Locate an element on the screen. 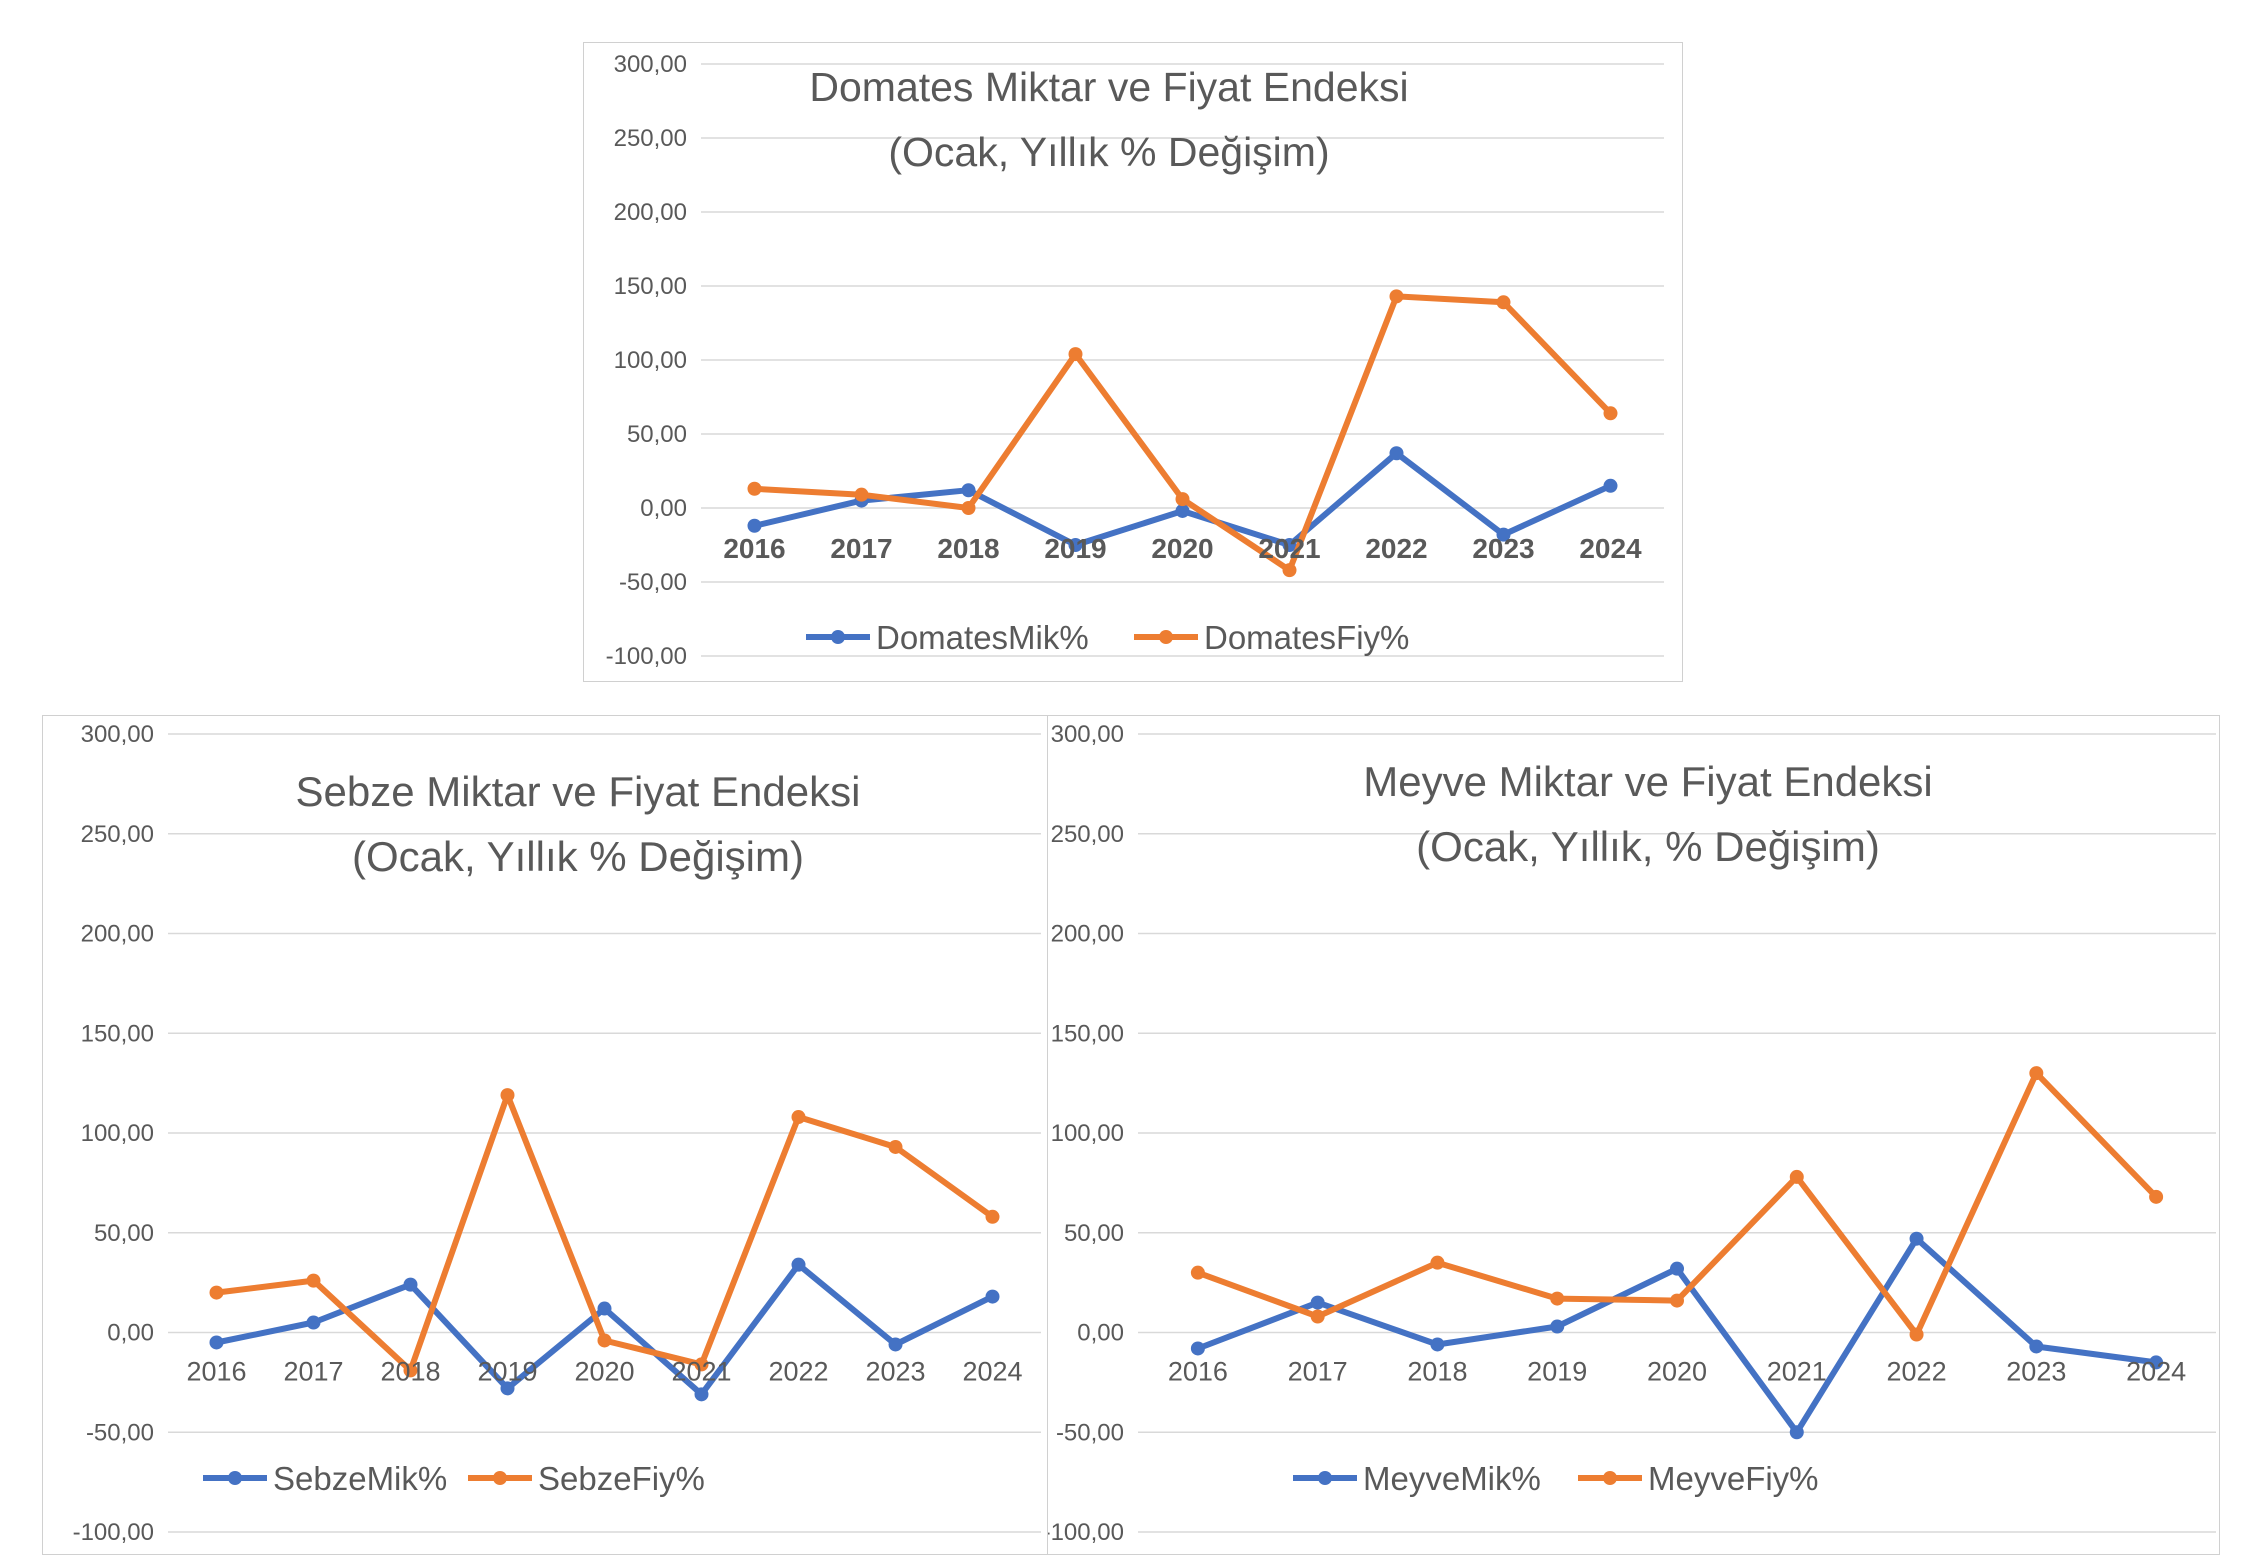 This screenshot has width=2259, height=1564. x-tick-label: 2021 is located at coordinates (1289, 548).